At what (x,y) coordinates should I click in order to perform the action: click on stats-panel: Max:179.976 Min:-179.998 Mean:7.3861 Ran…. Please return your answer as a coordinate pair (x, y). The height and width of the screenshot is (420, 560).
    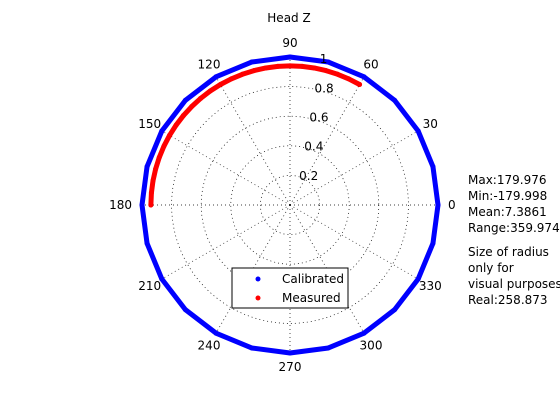
    Looking at the image, I should click on (514, 240).